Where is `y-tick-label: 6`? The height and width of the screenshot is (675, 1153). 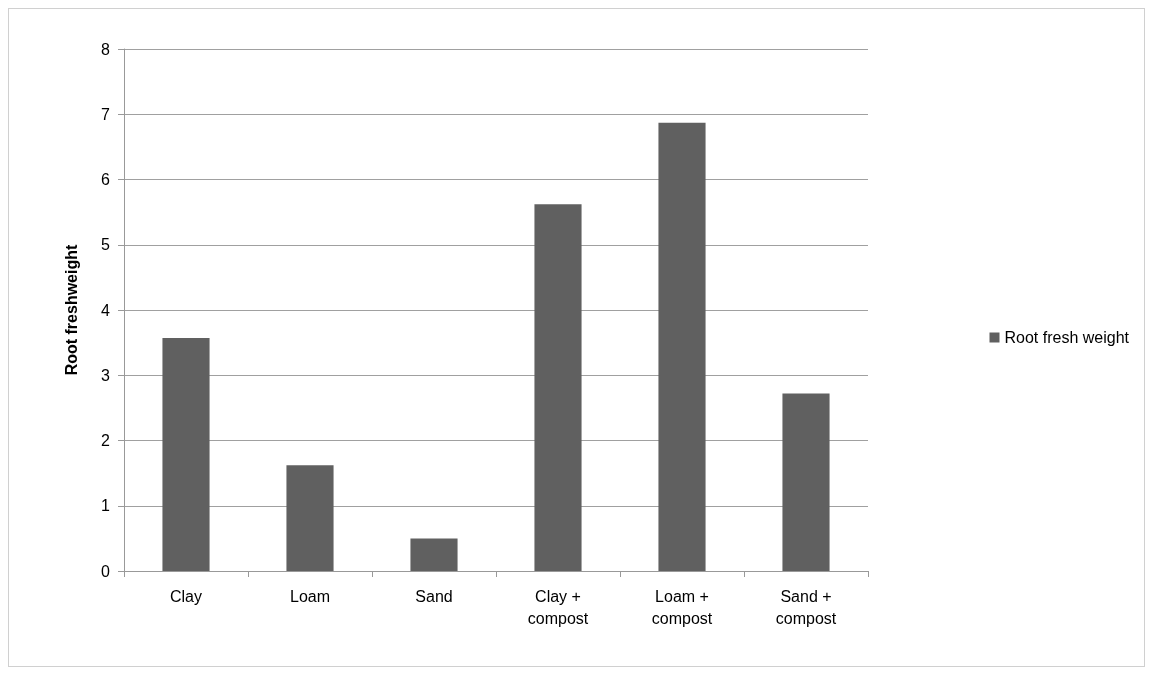
y-tick-label: 6 is located at coordinates (106, 179).